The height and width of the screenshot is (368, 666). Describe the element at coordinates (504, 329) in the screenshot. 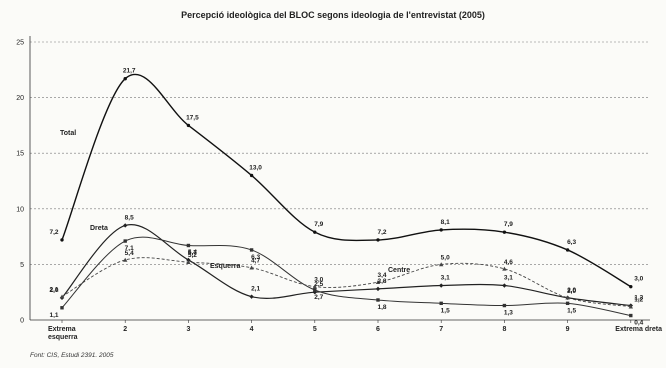

I see `x-tick-label: 8` at that location.